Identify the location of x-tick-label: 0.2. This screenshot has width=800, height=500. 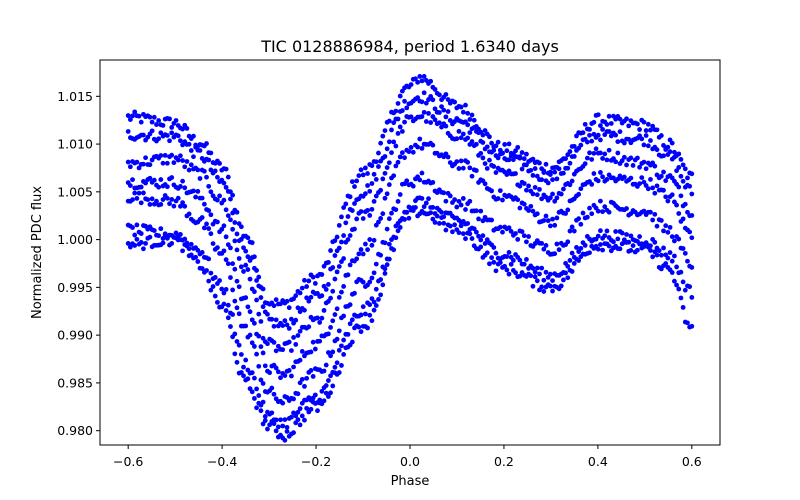
(504, 461).